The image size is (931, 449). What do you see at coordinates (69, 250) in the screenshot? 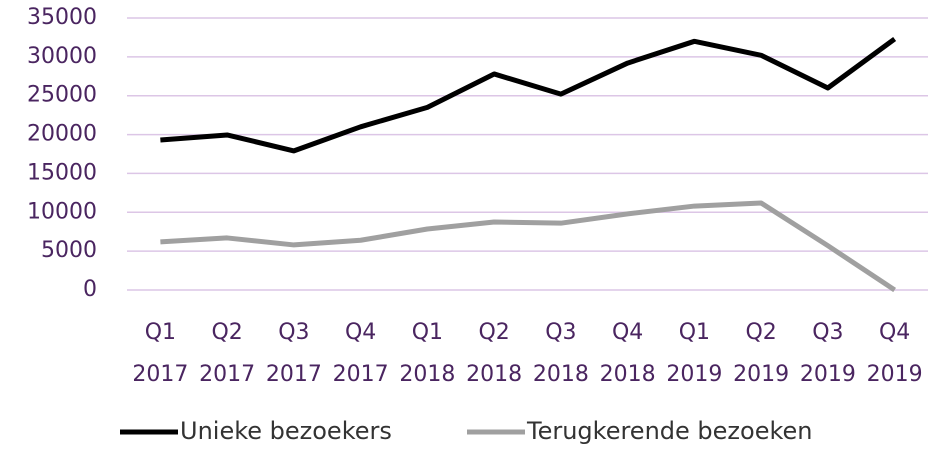
I see `y-tick-label: 5000` at bounding box center [69, 250].